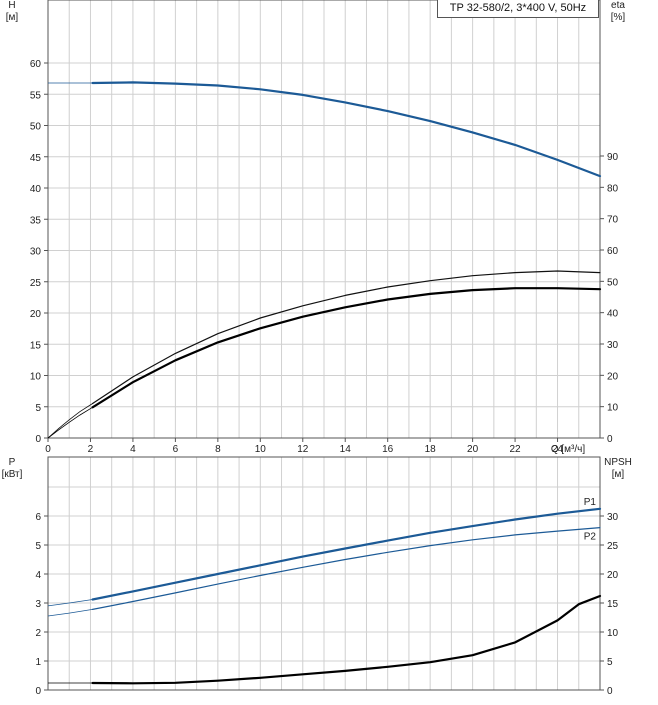 This screenshot has height=705, width=658. I want to click on x-tick-label: 6, so click(176, 449).